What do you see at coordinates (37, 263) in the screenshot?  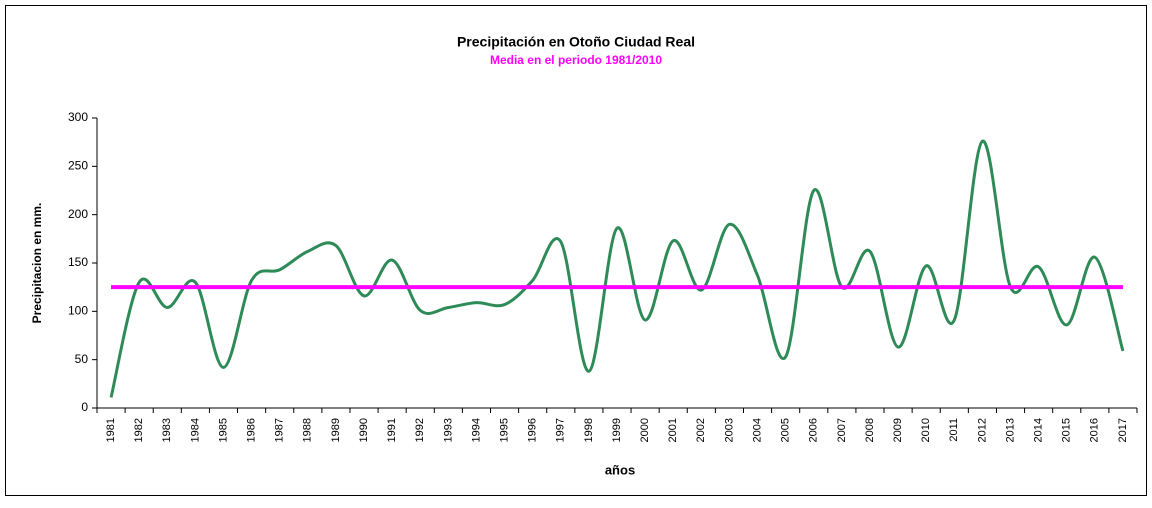 I see `y-axis-label: Precipitacion en mm.` at bounding box center [37, 263].